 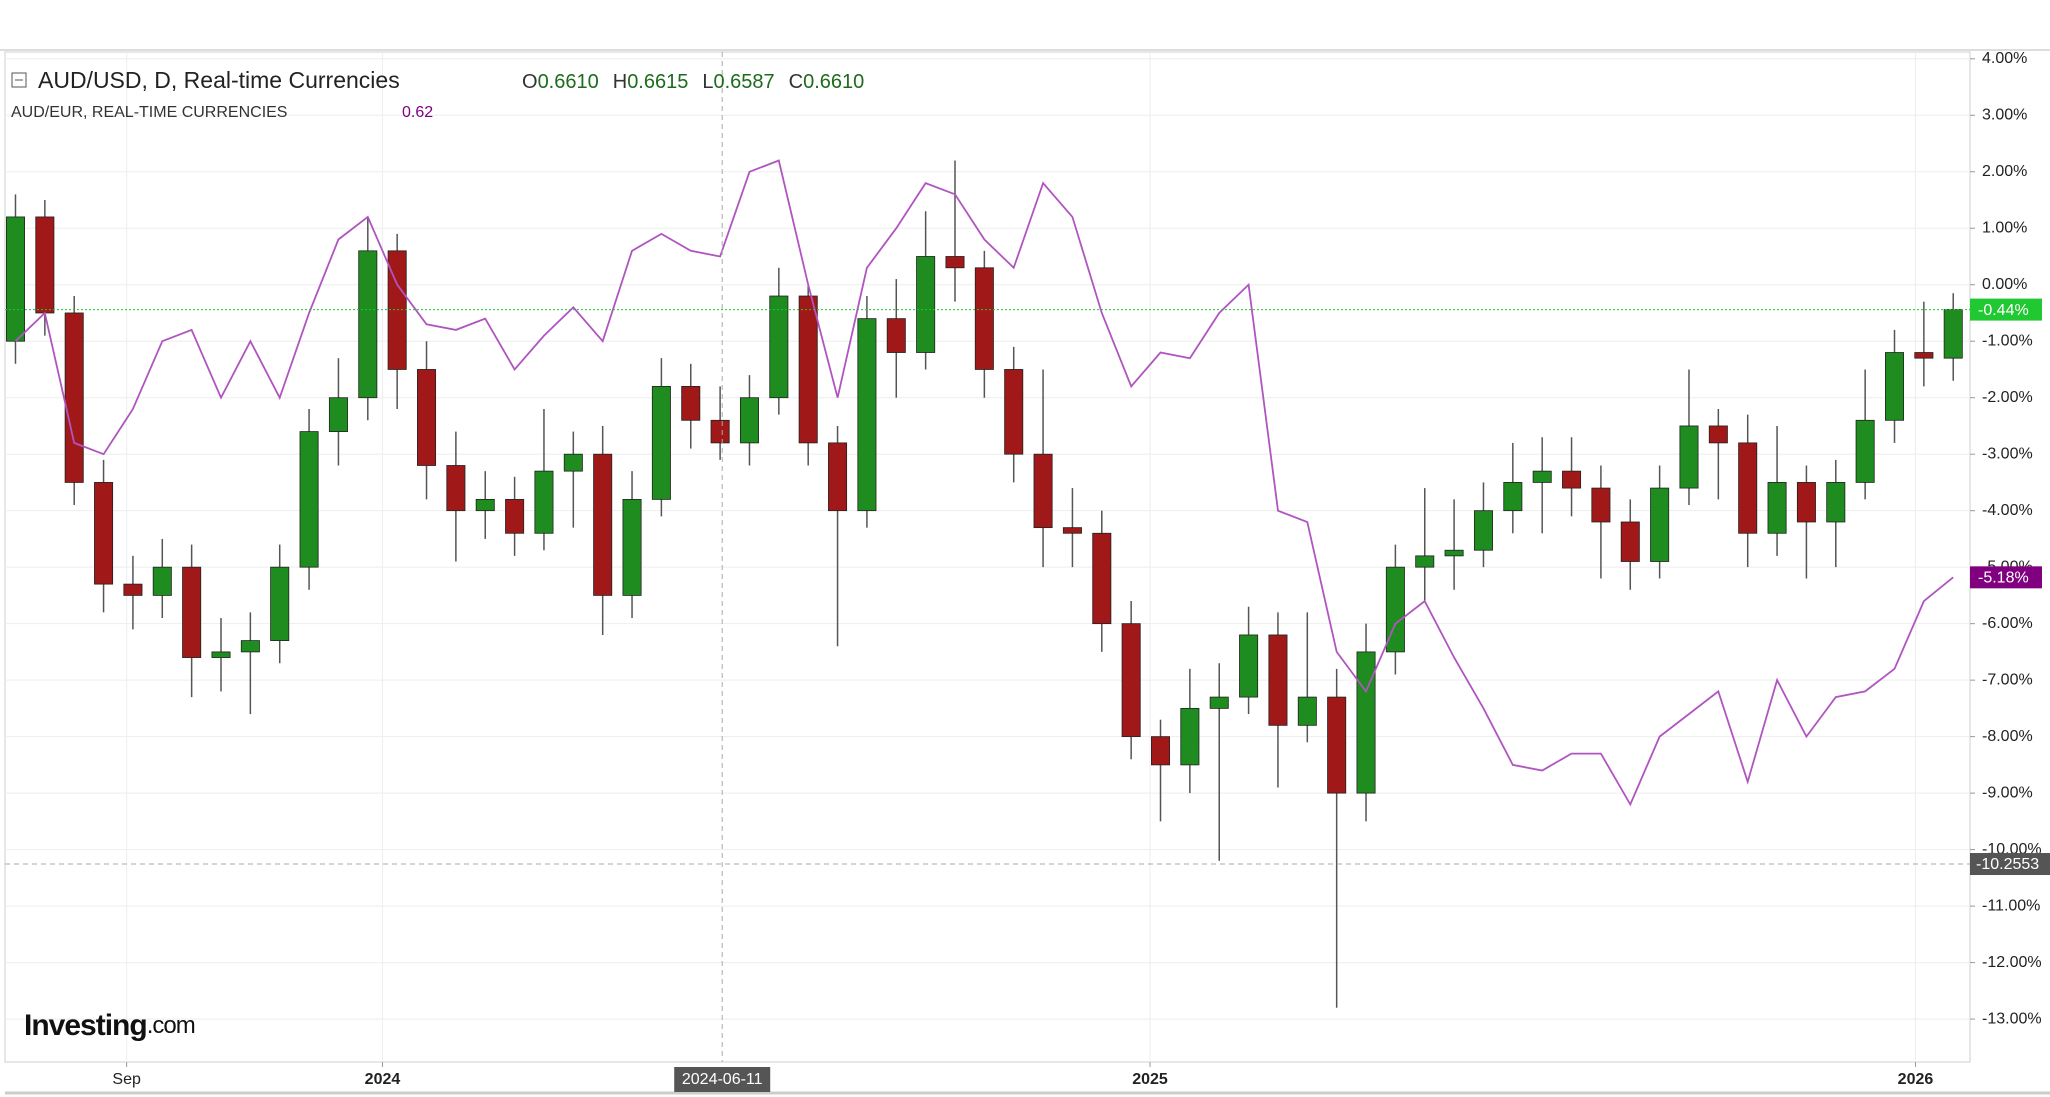 What do you see at coordinates (149, 112) in the screenshot?
I see `compare-title: AUD/EUR, REAL-TIME CURRENCIES` at bounding box center [149, 112].